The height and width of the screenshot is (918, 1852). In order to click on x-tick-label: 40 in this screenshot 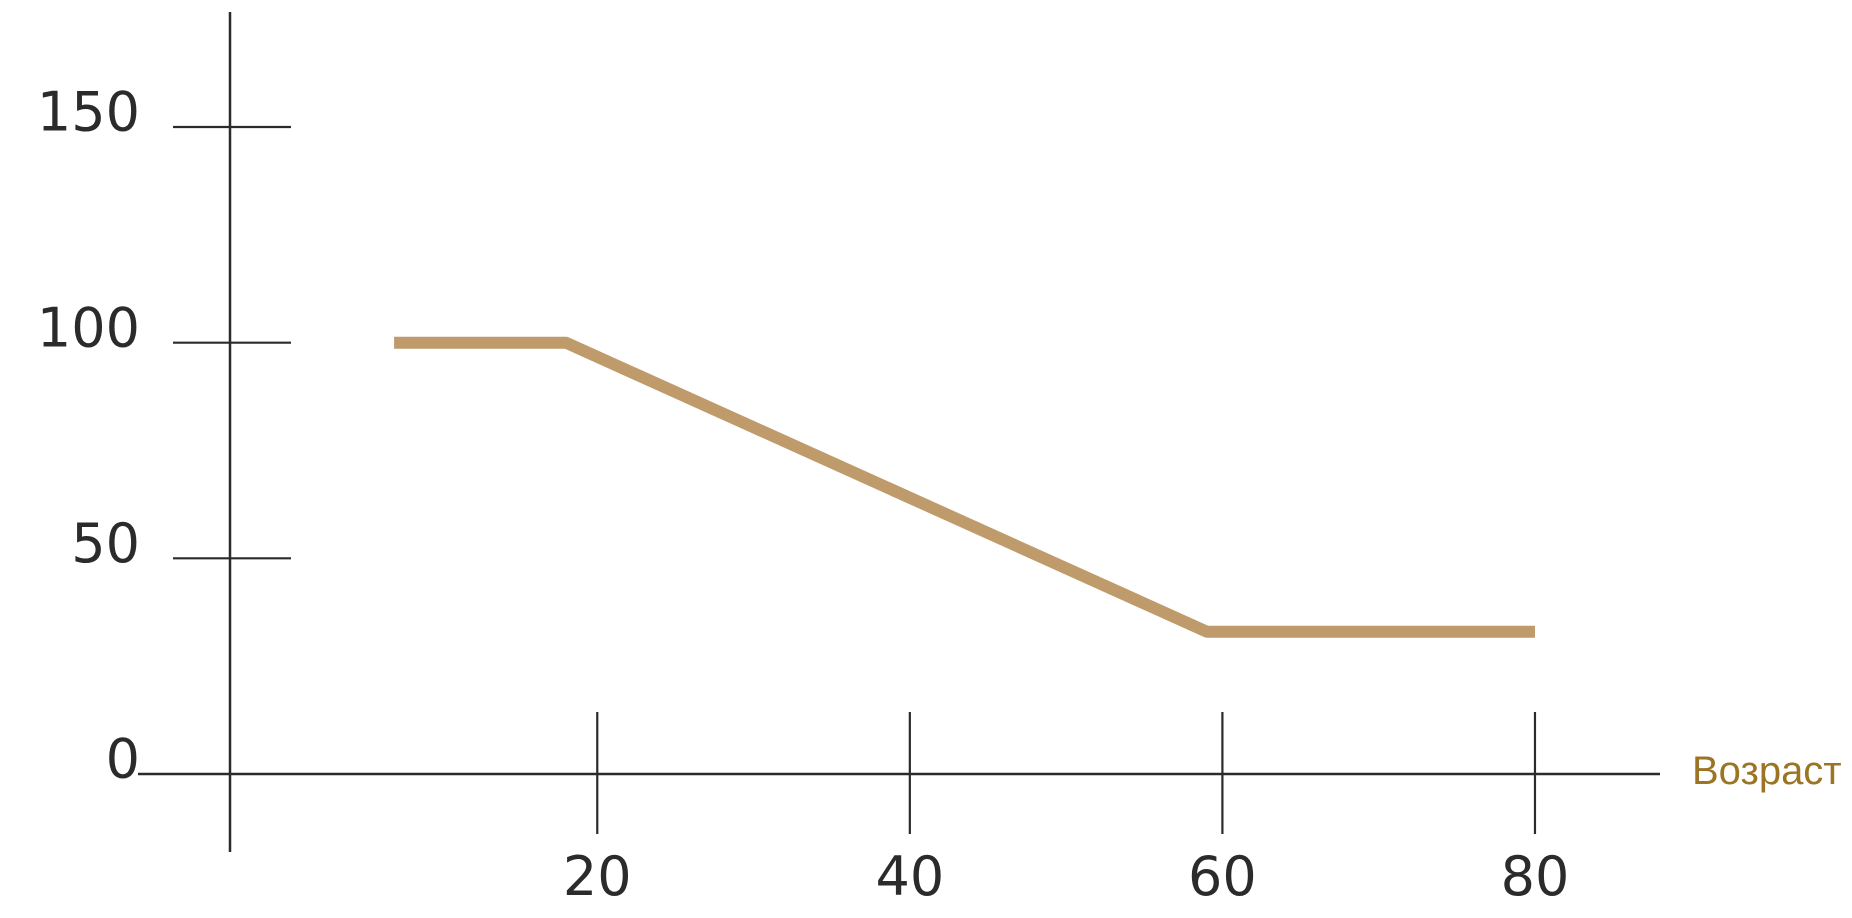, I will do `click(909, 876)`.